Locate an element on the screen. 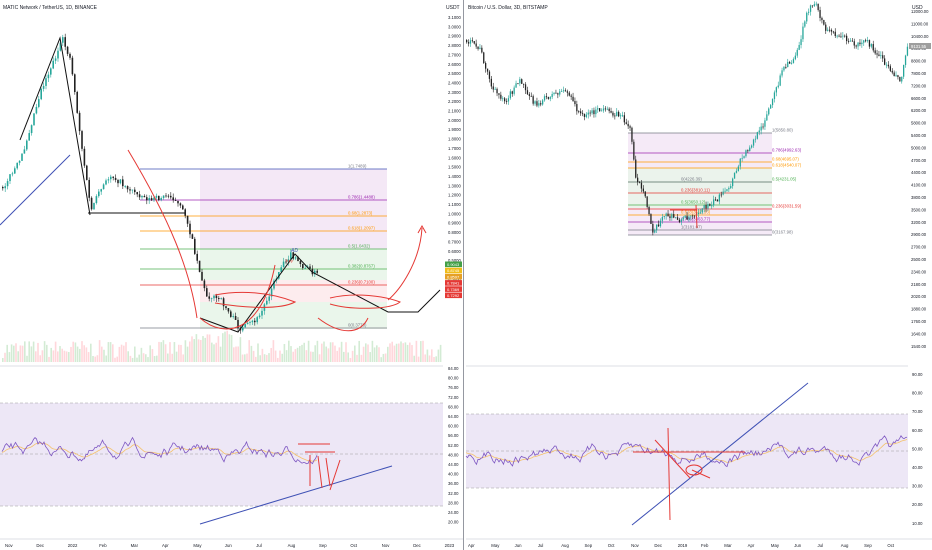 This screenshot has height=550, width=932. pattern-line is located at coordinates (55, 126).